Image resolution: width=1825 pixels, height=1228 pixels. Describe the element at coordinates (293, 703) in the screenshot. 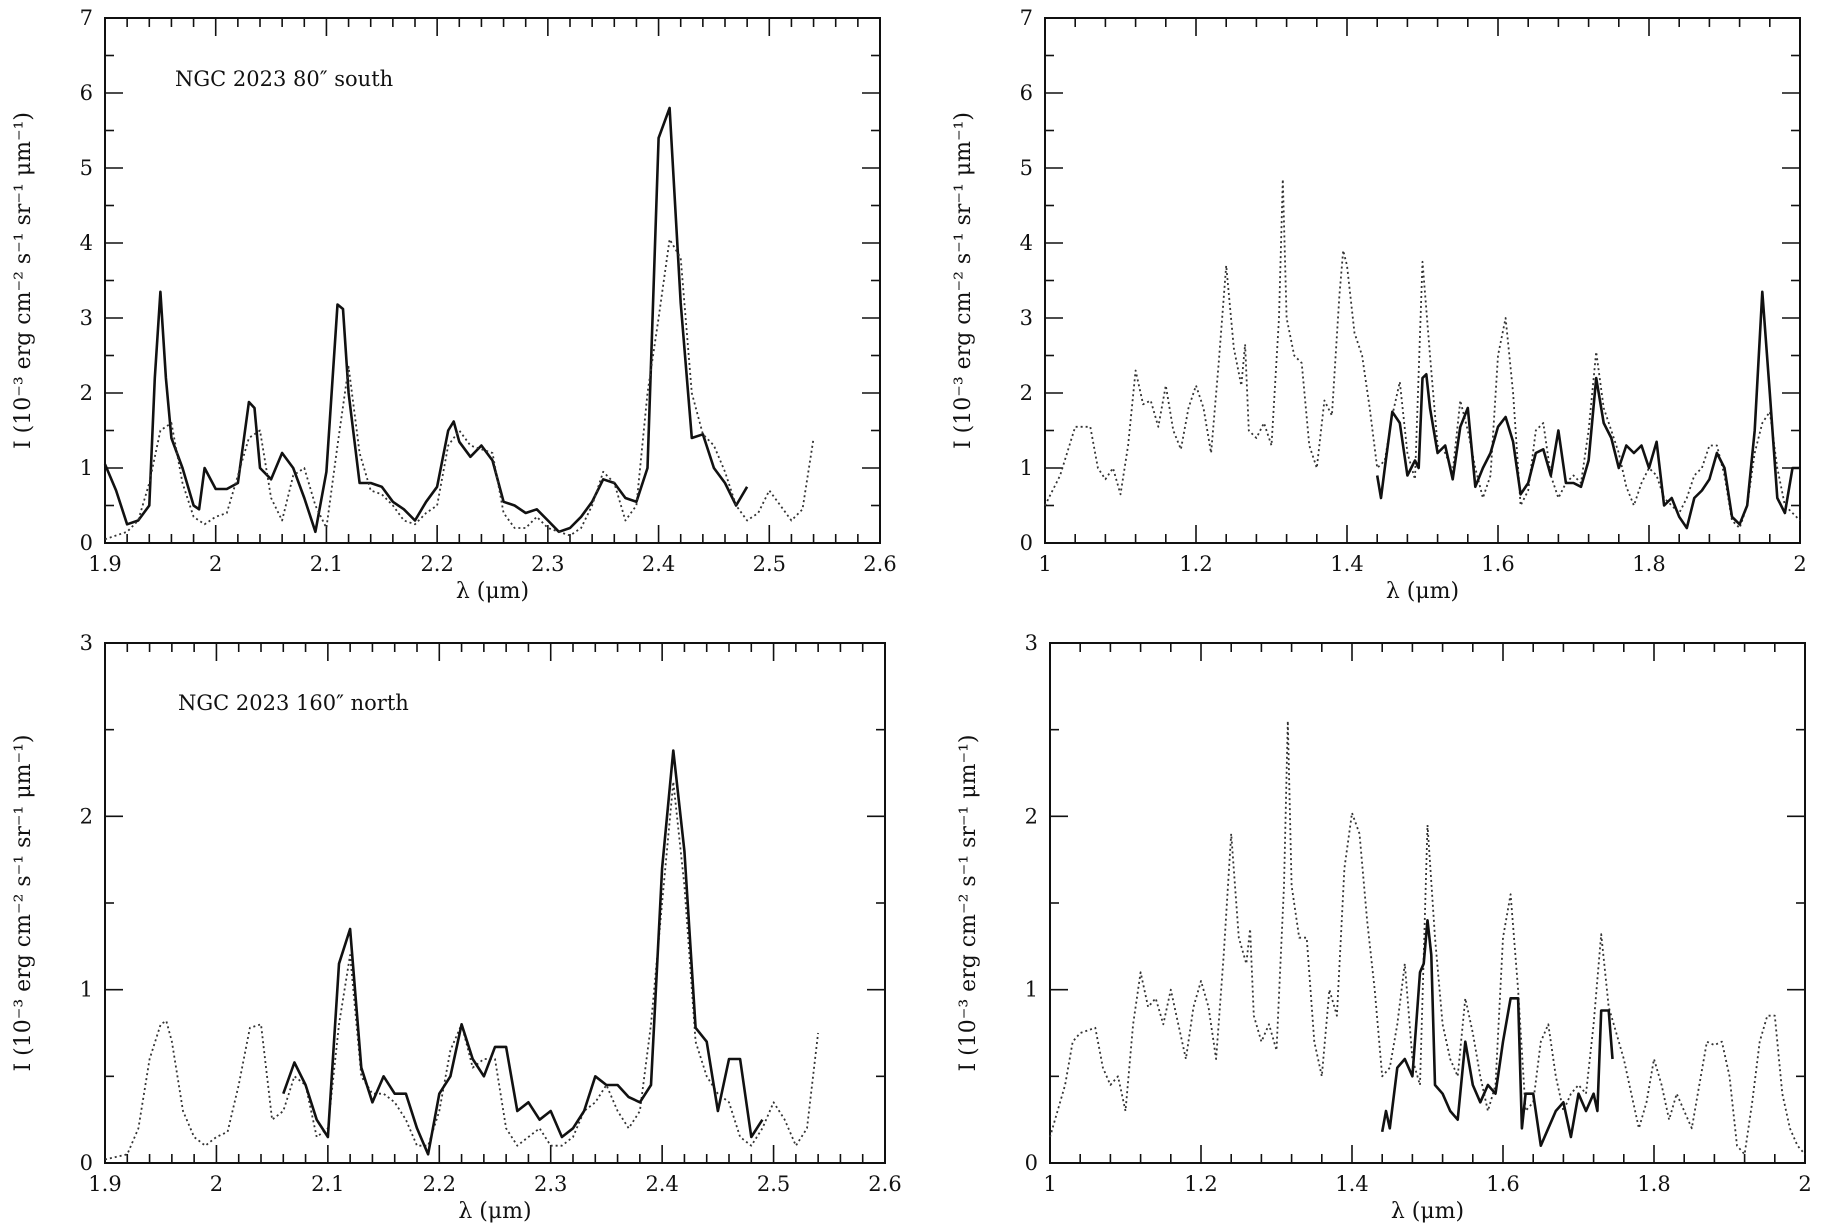

I see `panel-title: NGC 2023 160″ north` at that location.